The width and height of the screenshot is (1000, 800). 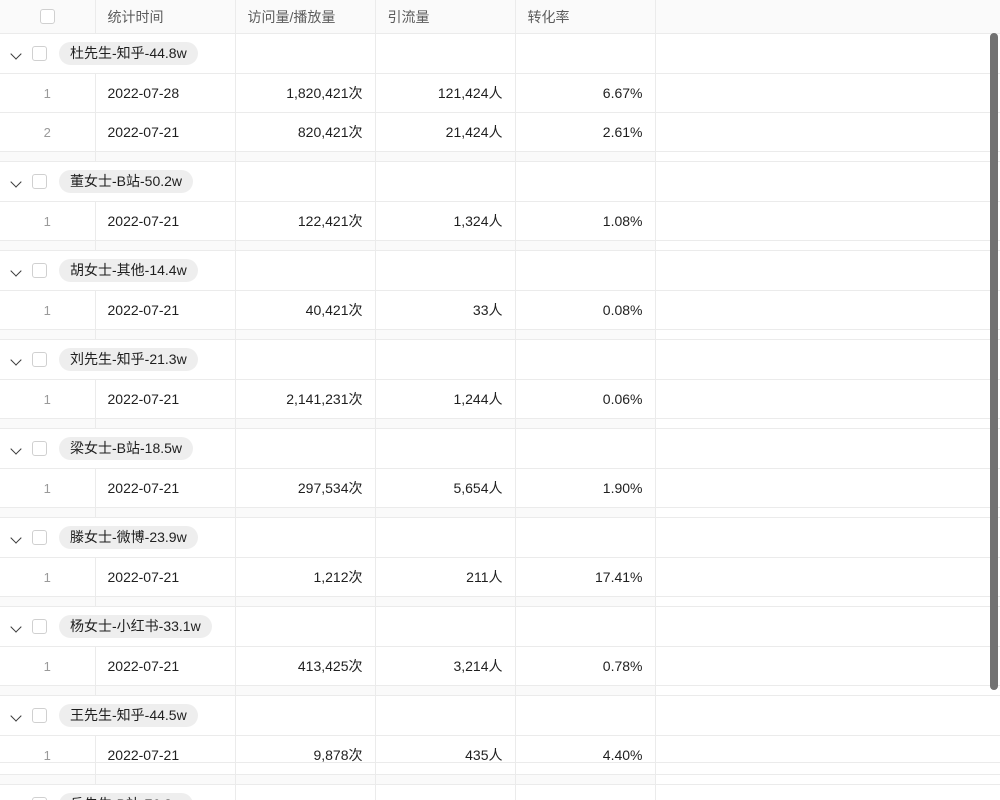 What do you see at coordinates (128, 715) in the screenshot?
I see `group-name-chip: 王先生-知乎-44.5w` at bounding box center [128, 715].